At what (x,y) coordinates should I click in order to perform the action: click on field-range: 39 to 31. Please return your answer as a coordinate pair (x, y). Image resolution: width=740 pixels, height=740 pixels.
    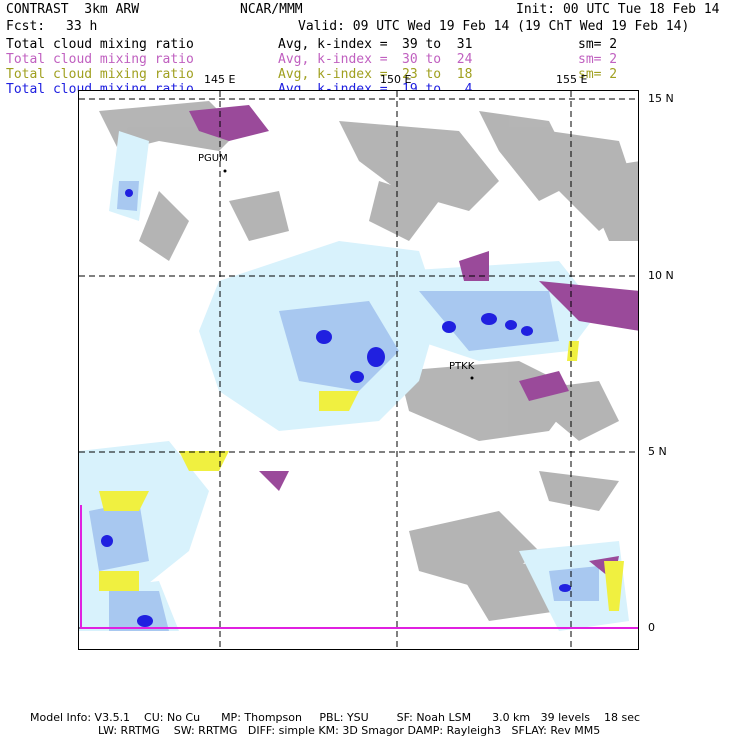
    Looking at the image, I should click on (437, 44).